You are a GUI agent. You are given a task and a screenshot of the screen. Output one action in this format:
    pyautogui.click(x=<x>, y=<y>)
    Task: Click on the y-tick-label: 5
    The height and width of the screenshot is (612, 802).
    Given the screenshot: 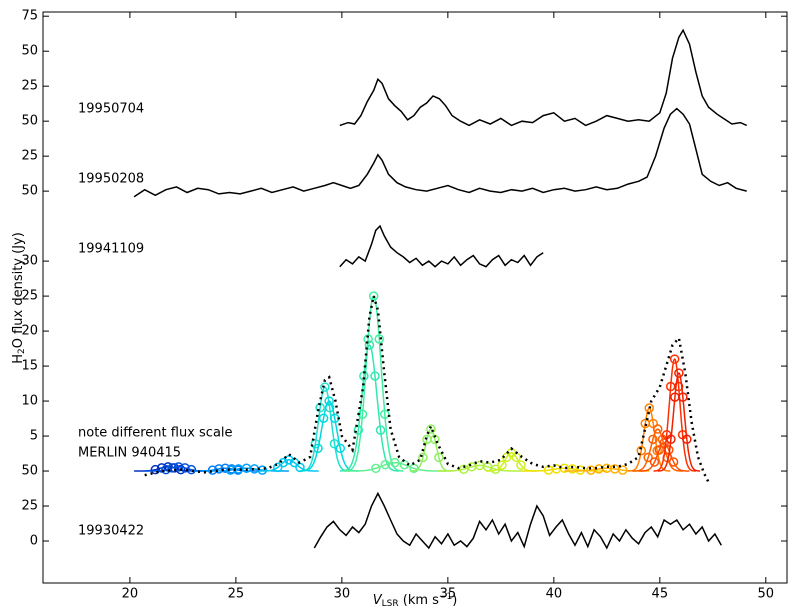 What is the action you would take?
    pyautogui.click(x=34, y=436)
    